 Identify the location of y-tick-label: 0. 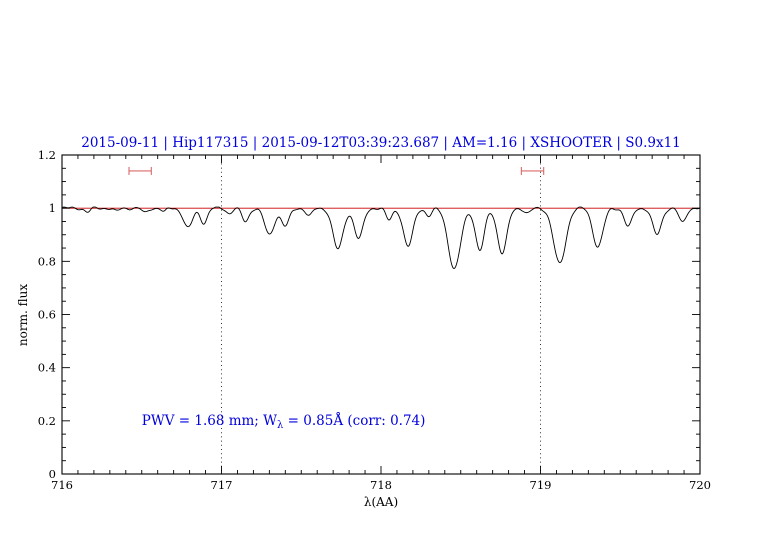
(52, 474).